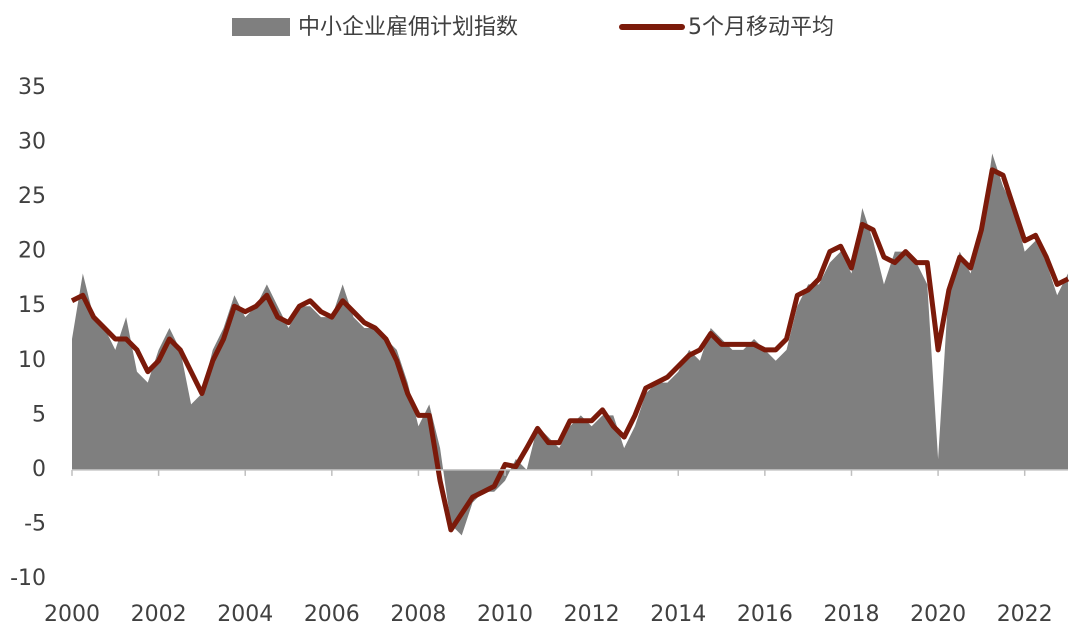 The image size is (1080, 640). I want to click on x-tick-label: 2006, so click(332, 614).